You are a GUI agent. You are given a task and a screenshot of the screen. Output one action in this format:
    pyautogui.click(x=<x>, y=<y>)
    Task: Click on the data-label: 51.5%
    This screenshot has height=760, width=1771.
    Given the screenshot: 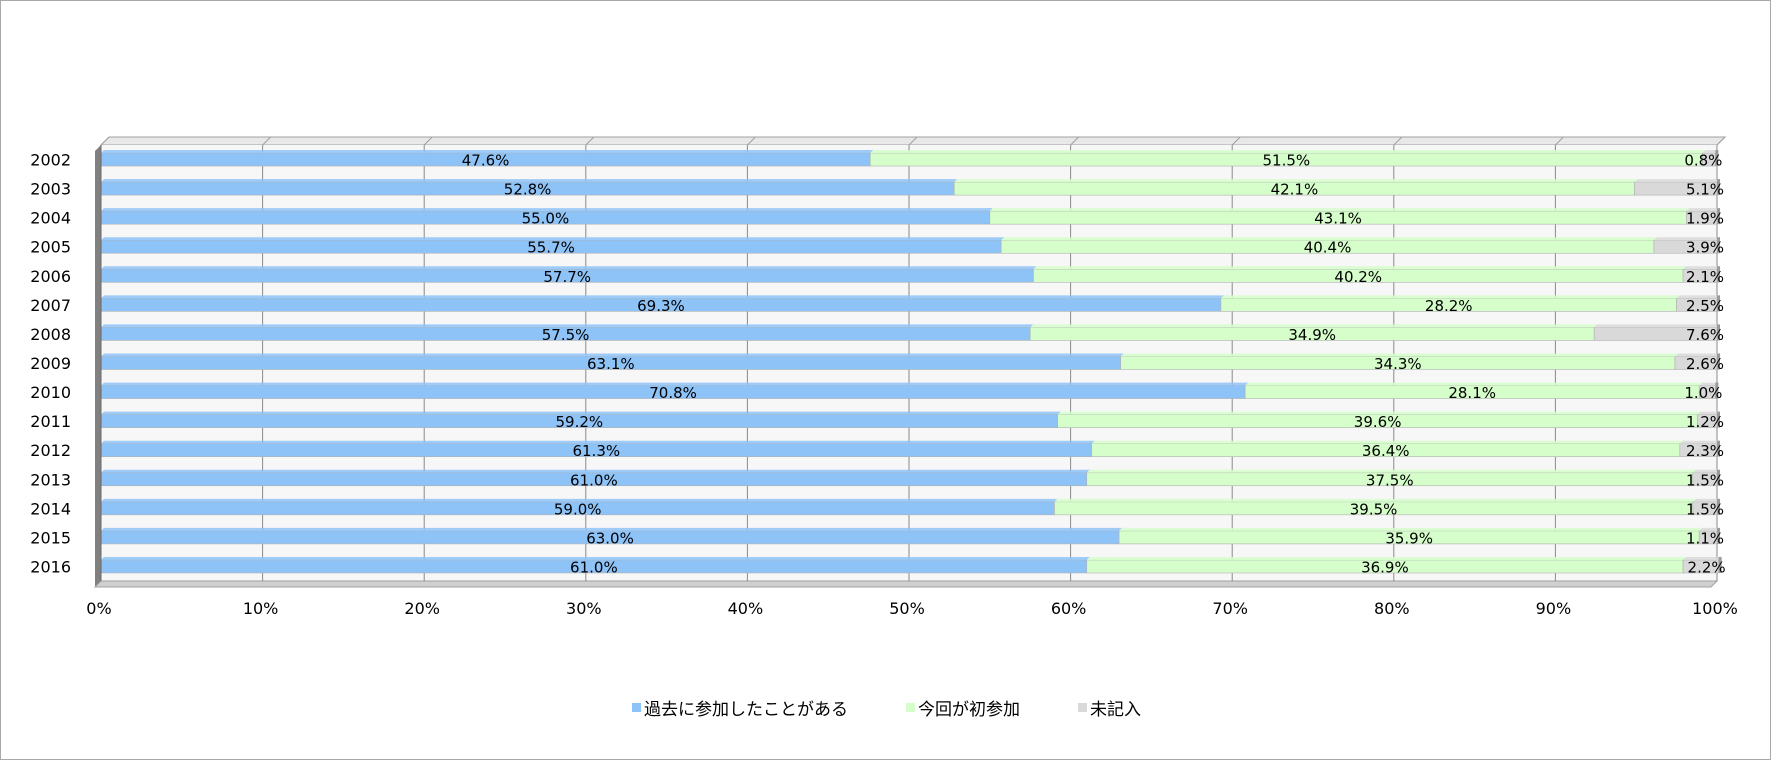 What is the action you would take?
    pyautogui.click(x=1287, y=161)
    